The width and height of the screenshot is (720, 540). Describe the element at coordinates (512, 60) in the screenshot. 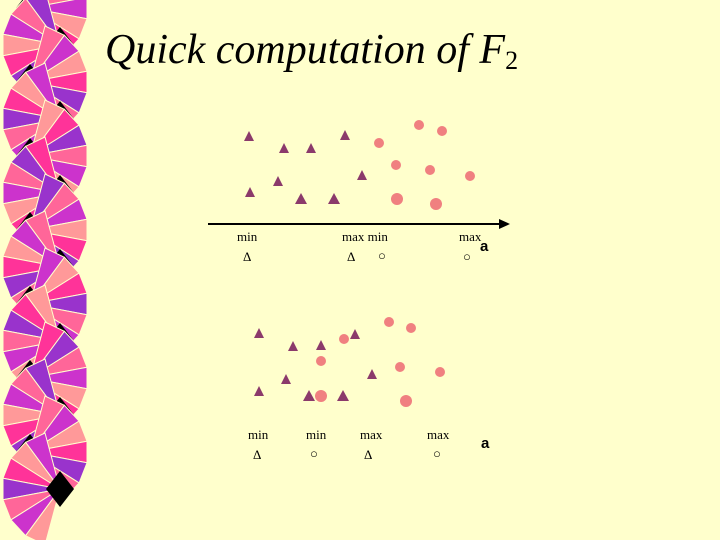

I see `title-subscript: 2` at that location.